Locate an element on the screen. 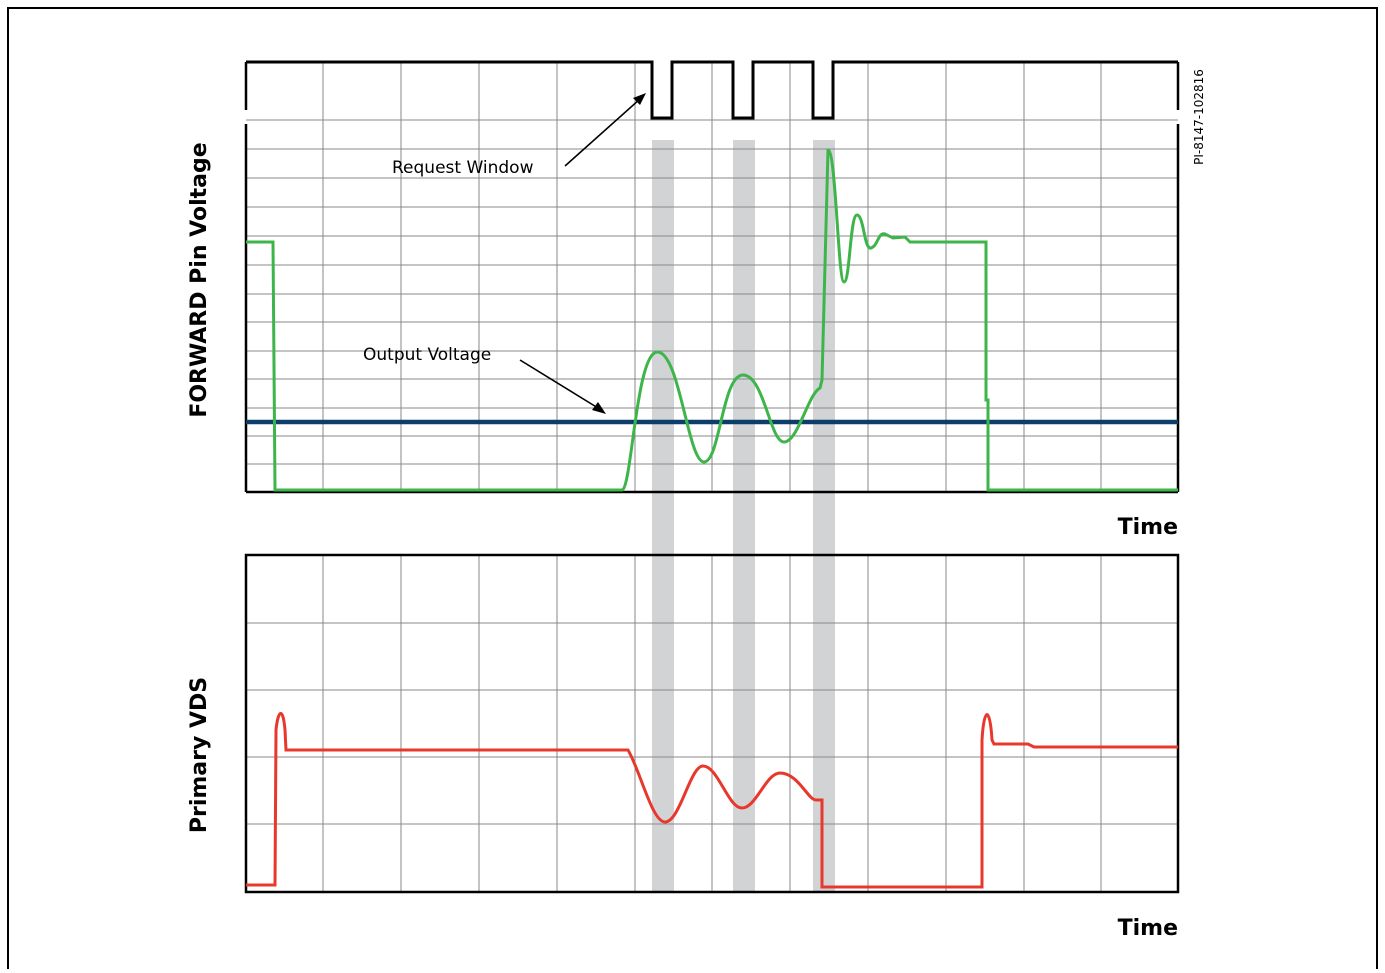 The width and height of the screenshot is (1385, 973). vds-trace is located at coordinates (712, 800).